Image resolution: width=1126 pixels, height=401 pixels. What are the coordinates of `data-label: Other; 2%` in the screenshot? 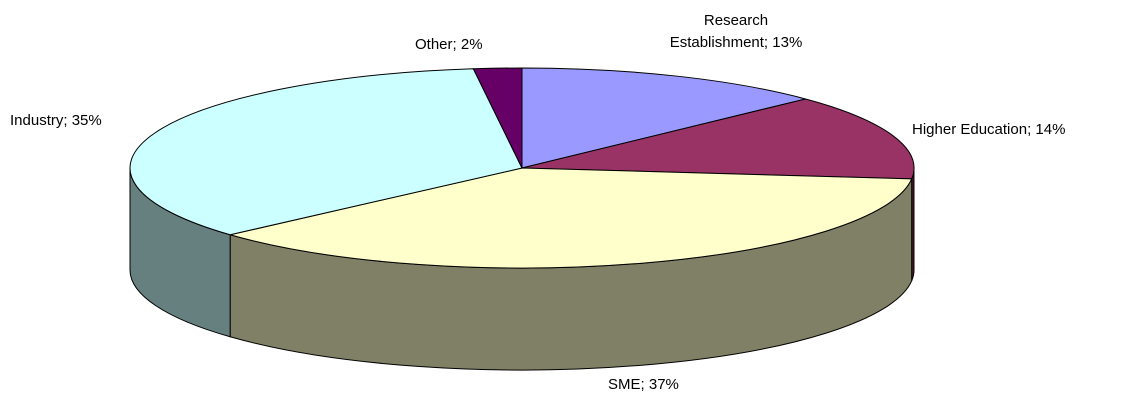 It's located at (449, 45).